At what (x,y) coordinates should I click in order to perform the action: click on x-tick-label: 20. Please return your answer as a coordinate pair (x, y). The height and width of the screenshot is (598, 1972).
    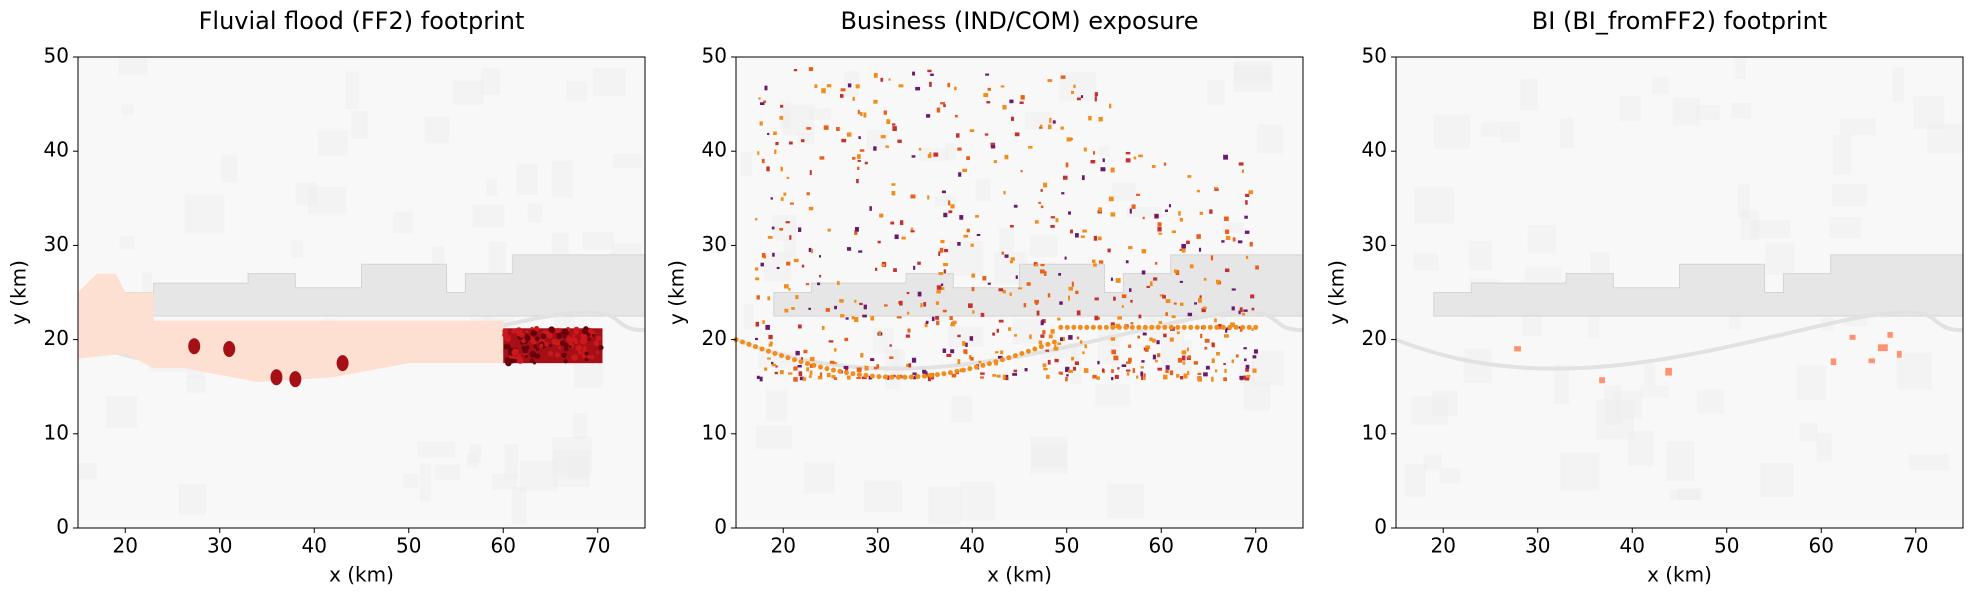
    Looking at the image, I should click on (125, 546).